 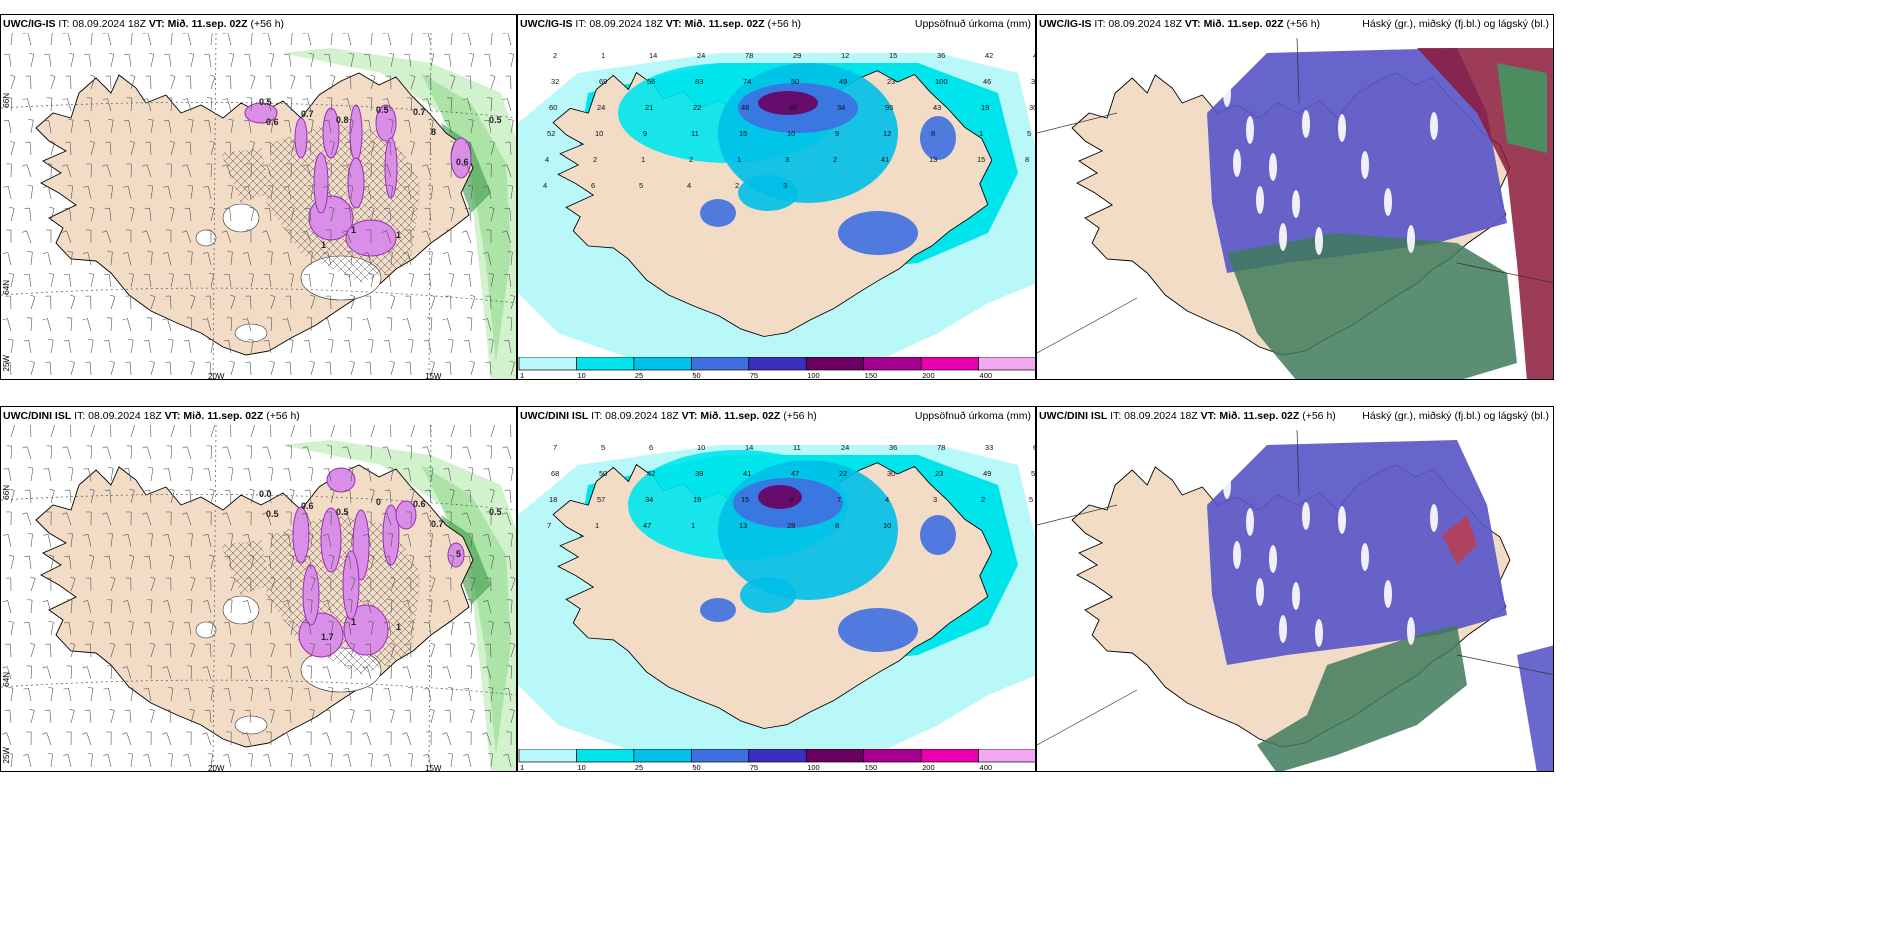 I want to click on precip-value-label: 9, so click(x=837, y=133).